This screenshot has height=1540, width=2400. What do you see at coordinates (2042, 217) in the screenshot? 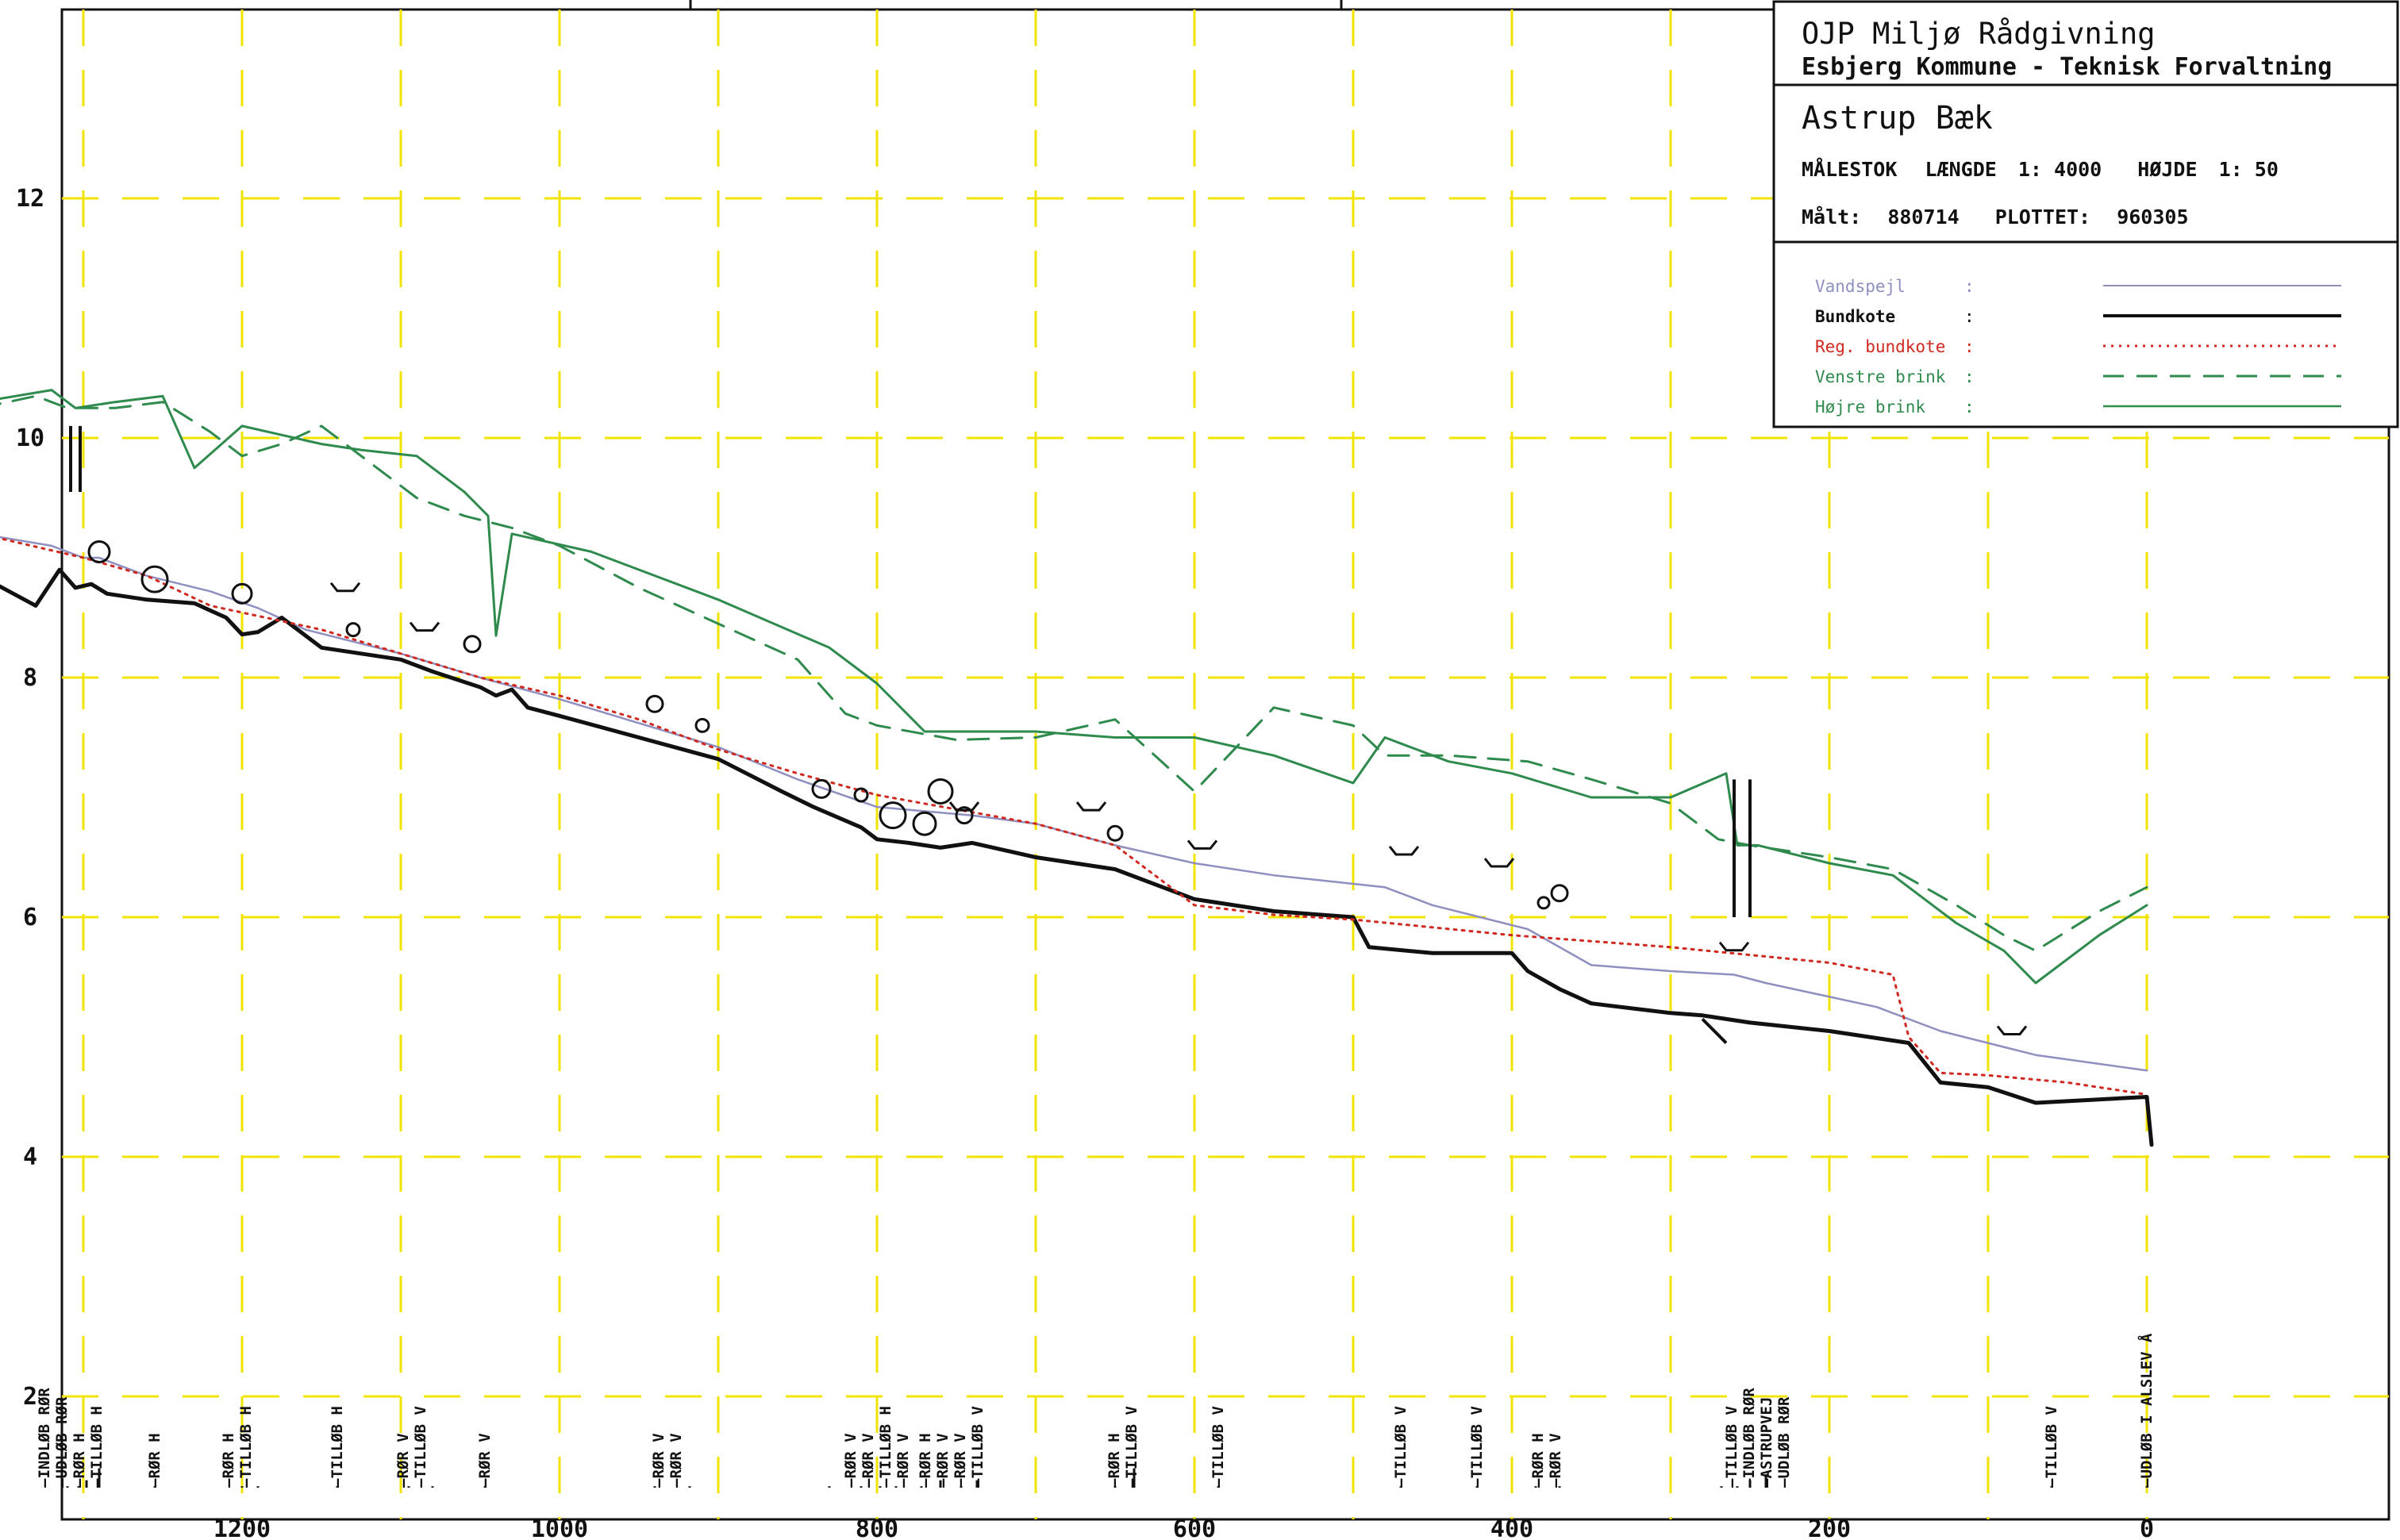
I see `plotted-label: PLOTTET:` at bounding box center [2042, 217].